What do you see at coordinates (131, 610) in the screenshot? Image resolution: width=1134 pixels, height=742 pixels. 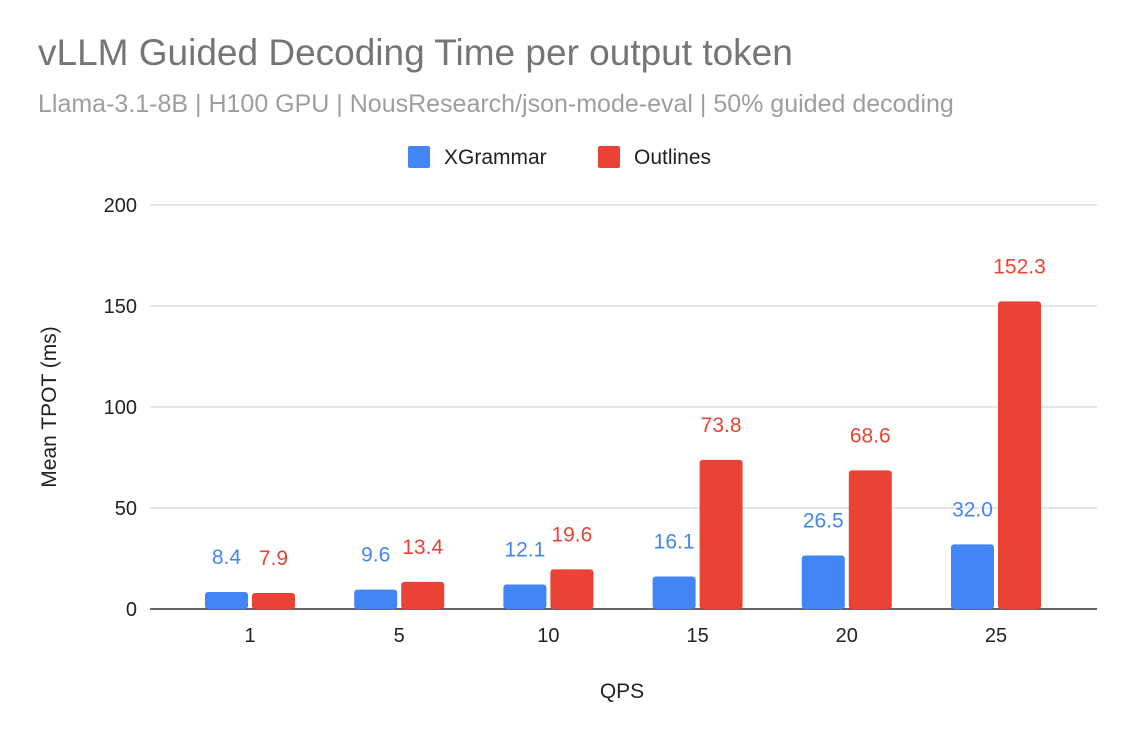 I see `y-tick-label: 0` at bounding box center [131, 610].